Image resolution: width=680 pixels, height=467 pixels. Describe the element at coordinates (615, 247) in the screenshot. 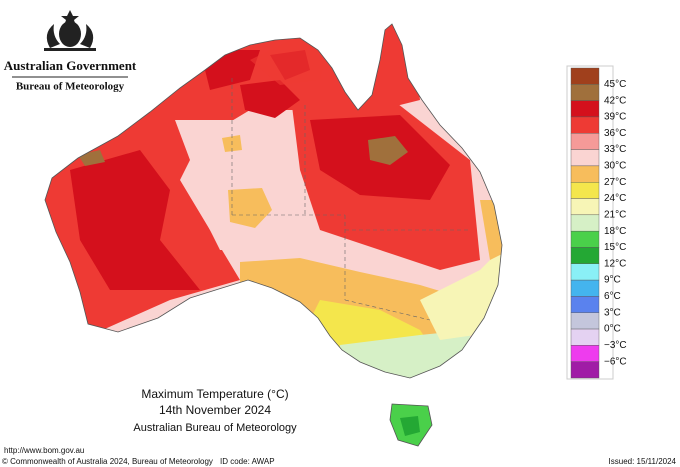

I see `legend-label: 15°C` at that location.